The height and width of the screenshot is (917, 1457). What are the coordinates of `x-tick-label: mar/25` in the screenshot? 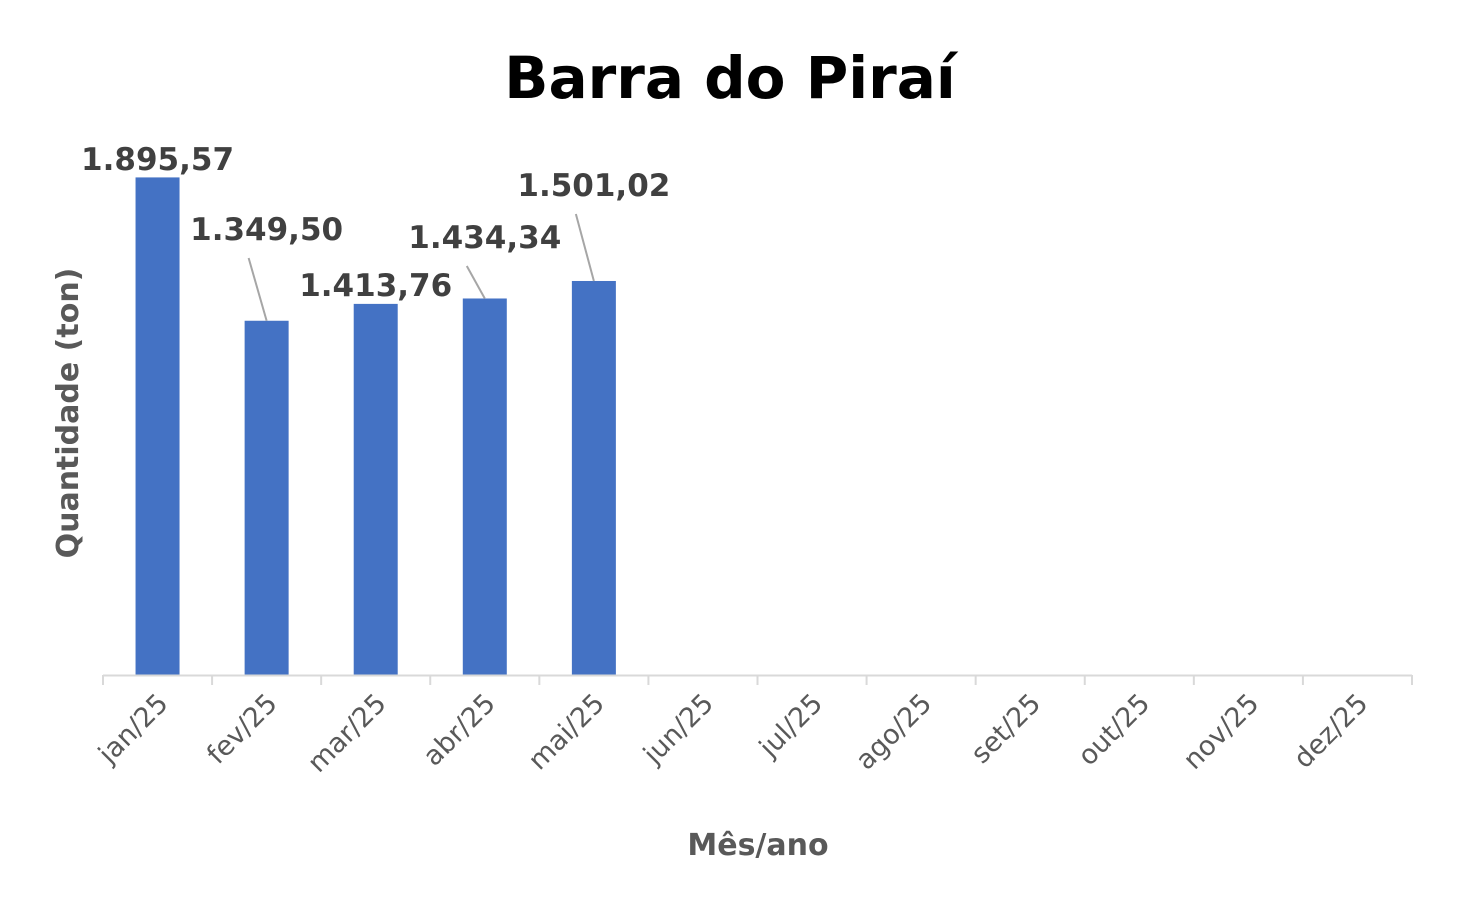 It's located at (347, 733).